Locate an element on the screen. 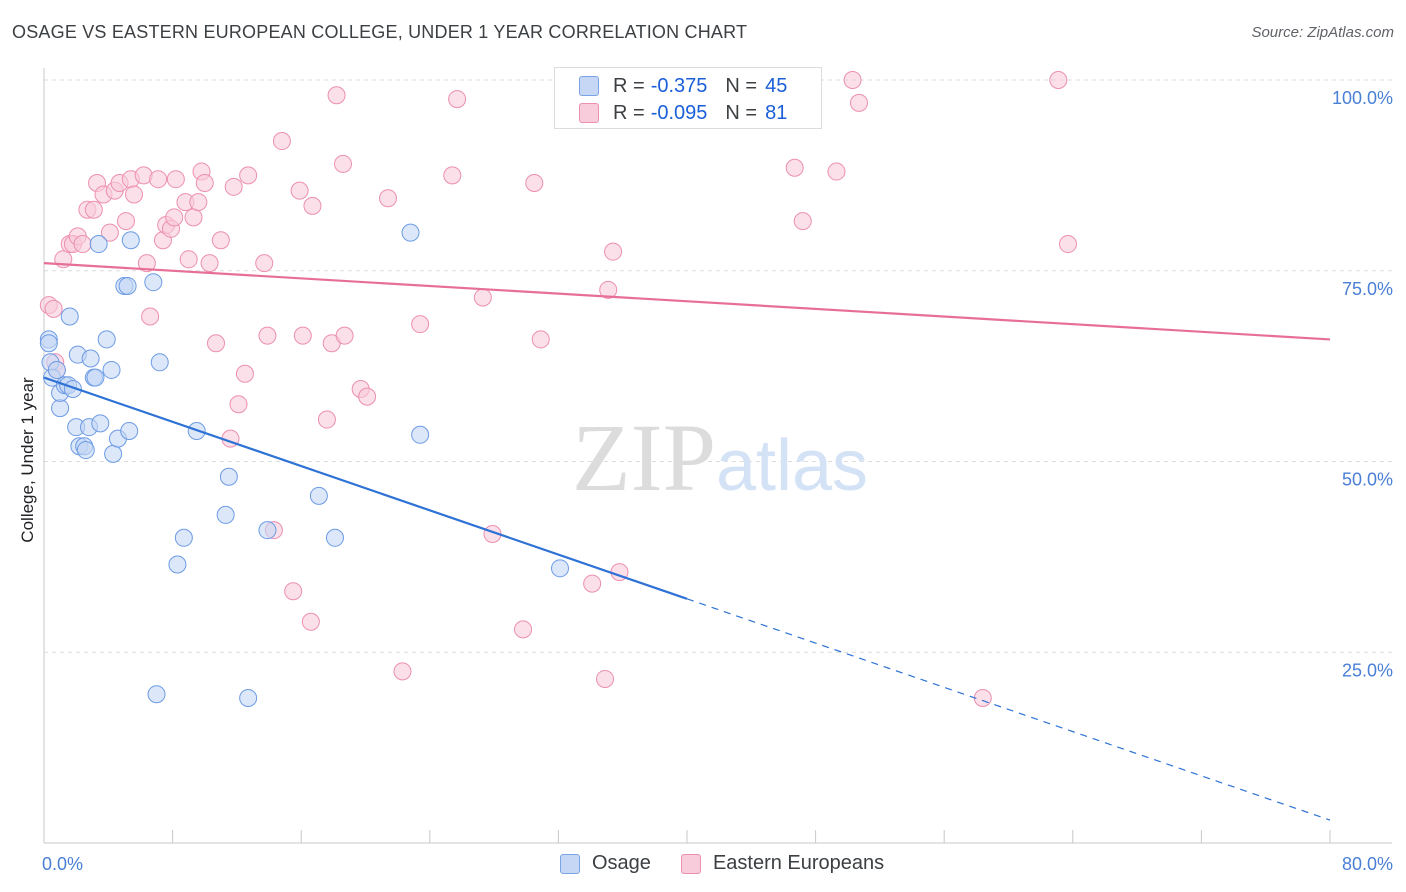 The width and height of the screenshot is (1406, 892). legend-item-osage: Osage is located at coordinates (605, 863).